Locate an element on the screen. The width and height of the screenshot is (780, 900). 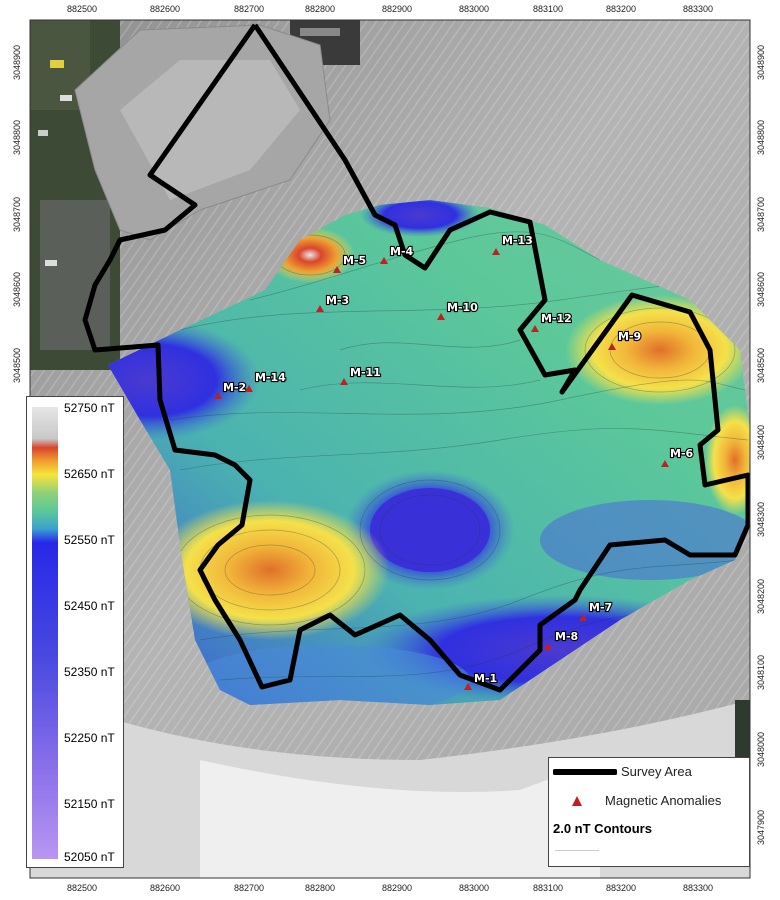
svg-text: M-7 is located at coordinates (600, 607).